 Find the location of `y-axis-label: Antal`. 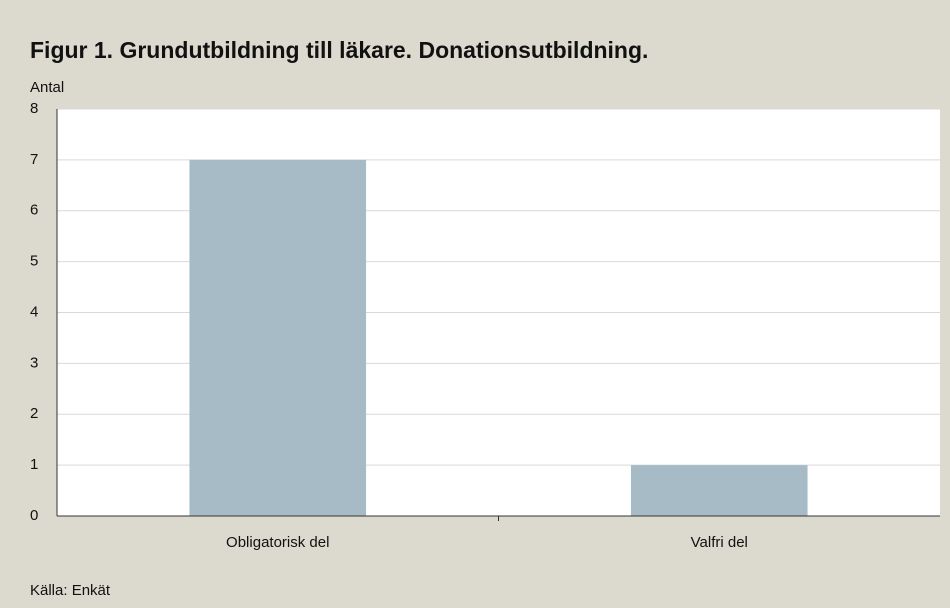

y-axis-label: Antal is located at coordinates (47, 87).